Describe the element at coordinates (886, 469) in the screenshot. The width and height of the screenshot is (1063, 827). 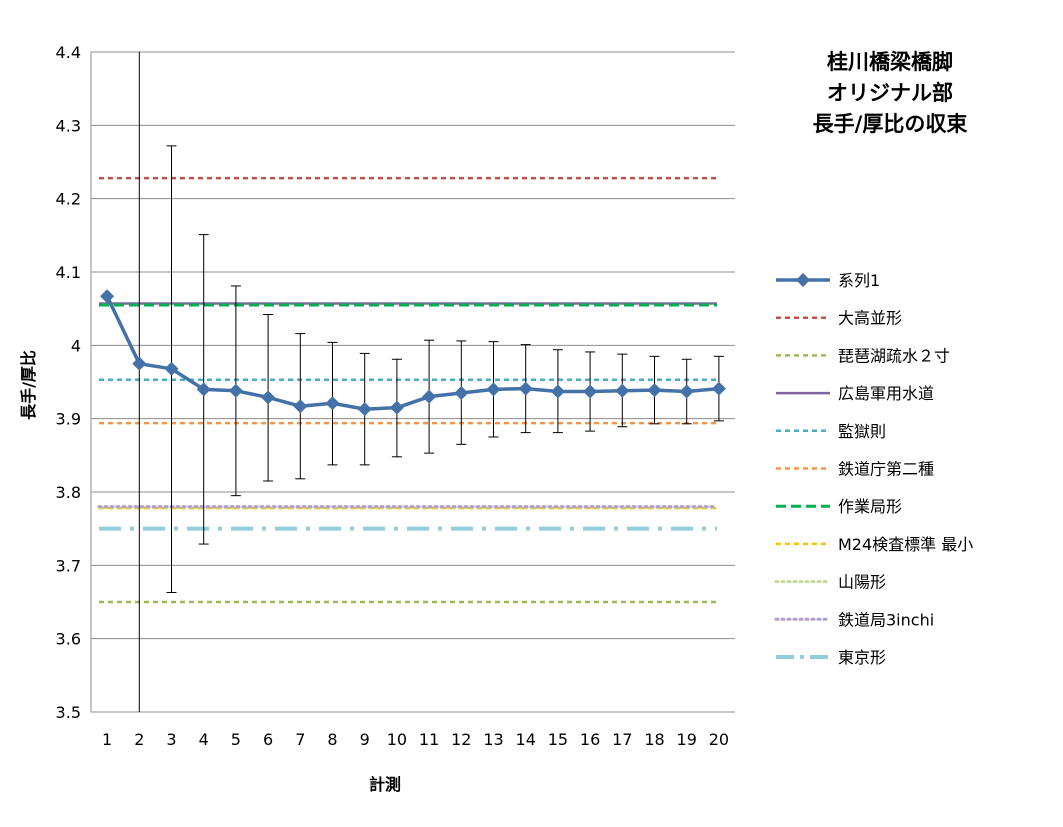
I see `legend-label: 鉄道庁第二種` at that location.